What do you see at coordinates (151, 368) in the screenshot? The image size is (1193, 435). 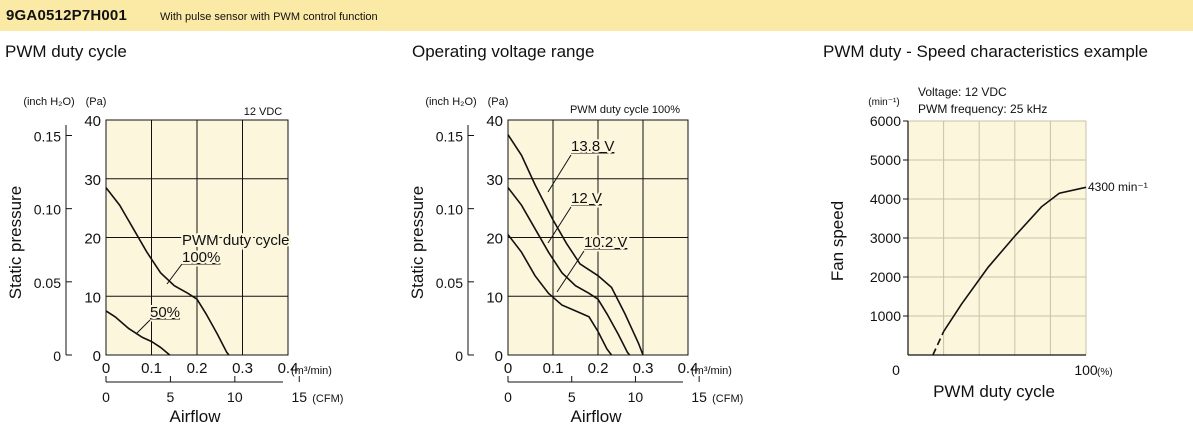 I see `chart1-xtick-label: 0.1` at bounding box center [151, 368].